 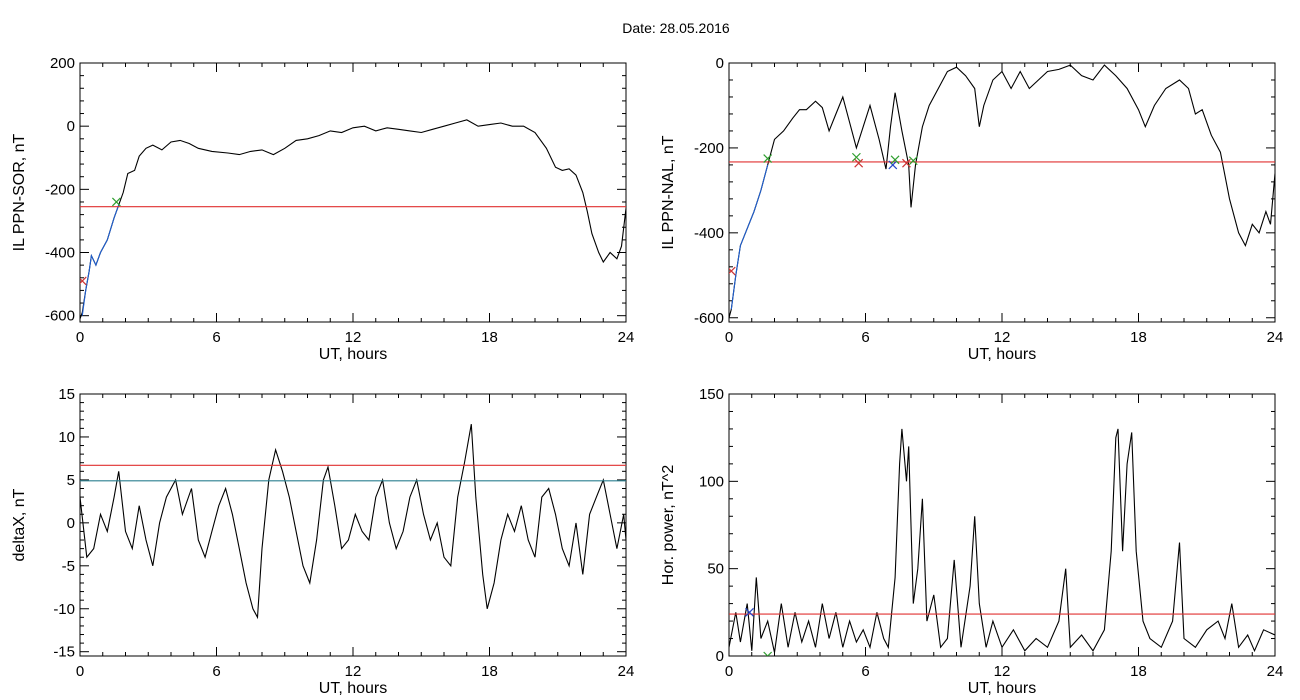 What do you see at coordinates (66, 394) in the screenshot?
I see `y-tick-label: 15` at bounding box center [66, 394].